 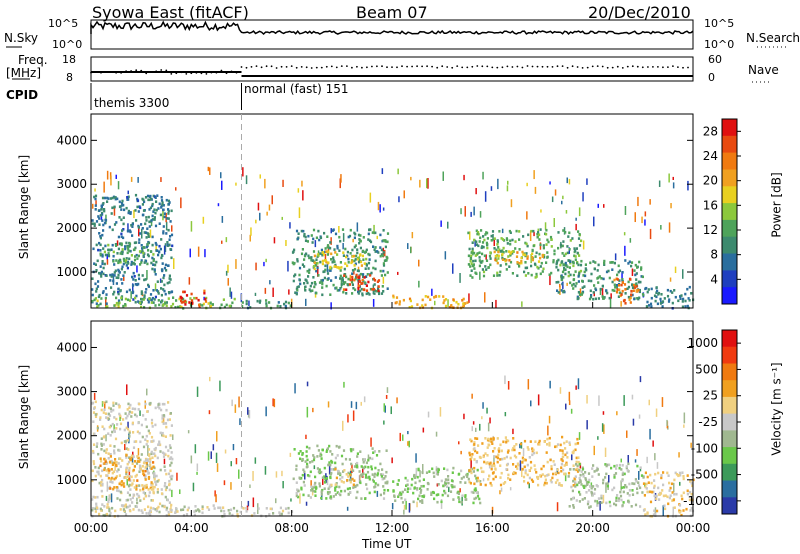 I want to click on cpid-segment-2: normal (fast) 151, so click(x=296, y=89).